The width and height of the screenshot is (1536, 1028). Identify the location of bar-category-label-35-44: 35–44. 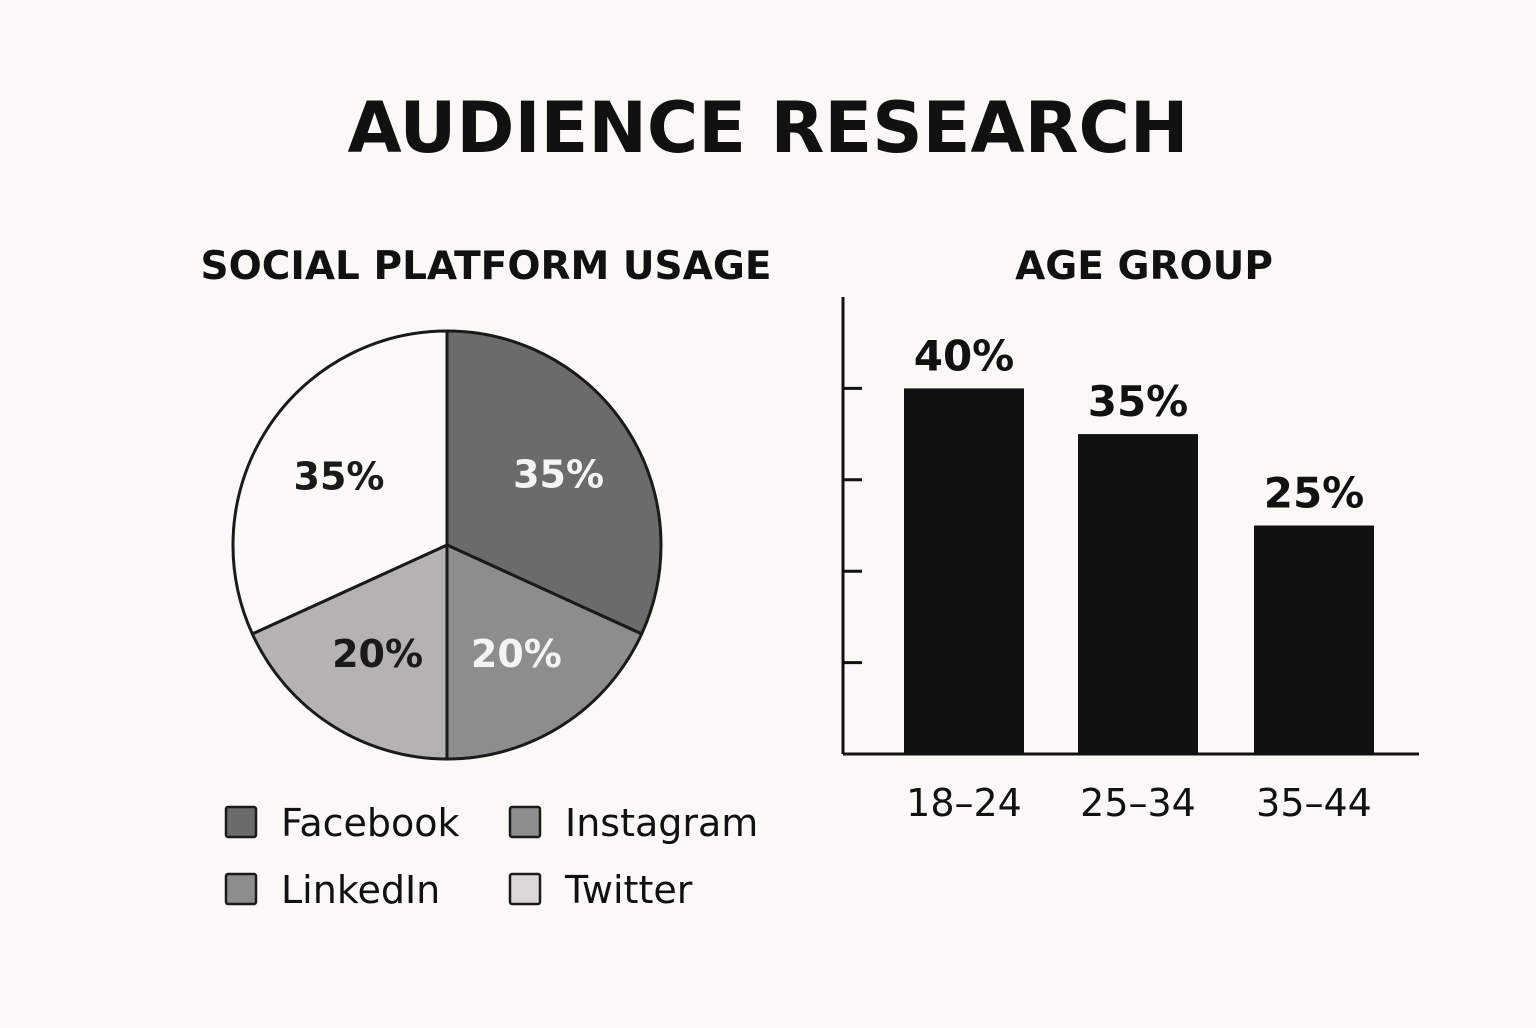
(1314, 803).